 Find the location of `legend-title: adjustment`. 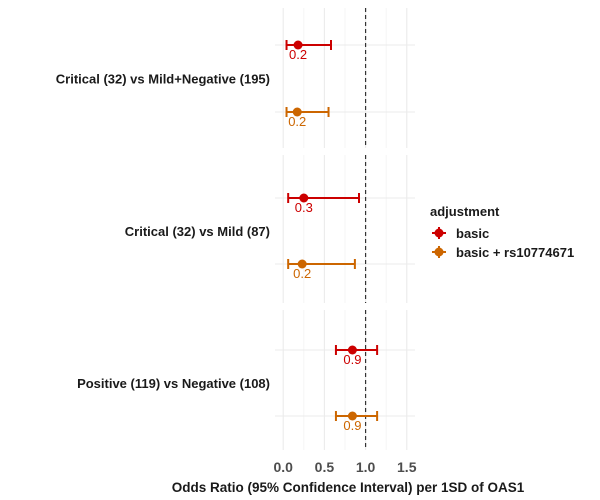

legend-title: adjustment is located at coordinates (465, 211).